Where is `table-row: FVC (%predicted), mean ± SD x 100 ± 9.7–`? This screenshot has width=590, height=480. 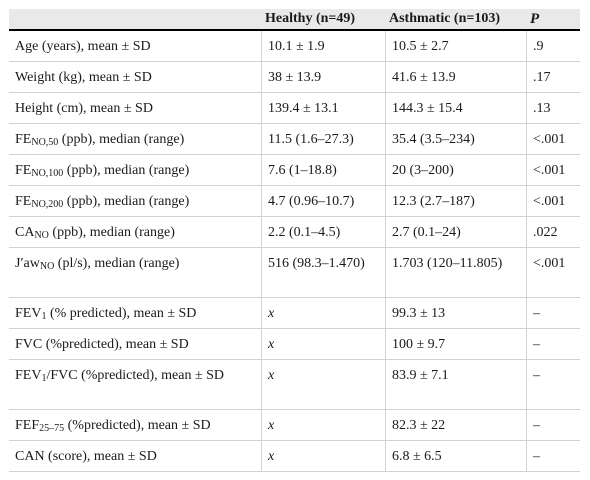
table-row: FVC (%predicted), mean ± SD x 100 ± 9.7– is located at coordinates (294, 344).